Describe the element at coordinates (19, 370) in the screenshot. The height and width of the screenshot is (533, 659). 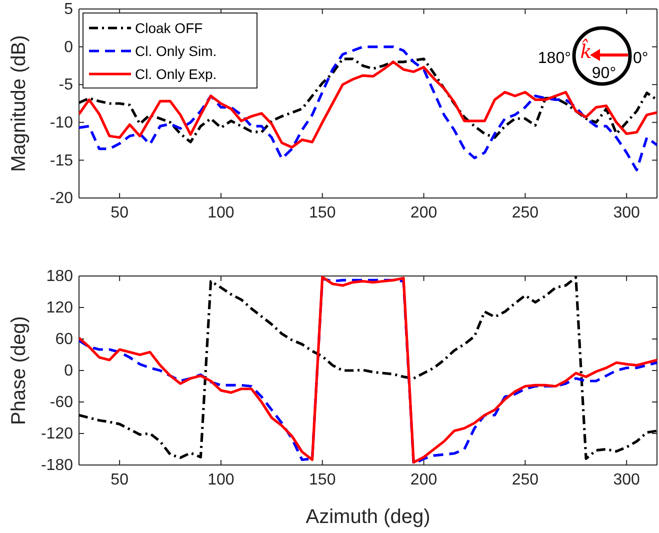
I see `y-axis-title: Phase (deg)` at that location.